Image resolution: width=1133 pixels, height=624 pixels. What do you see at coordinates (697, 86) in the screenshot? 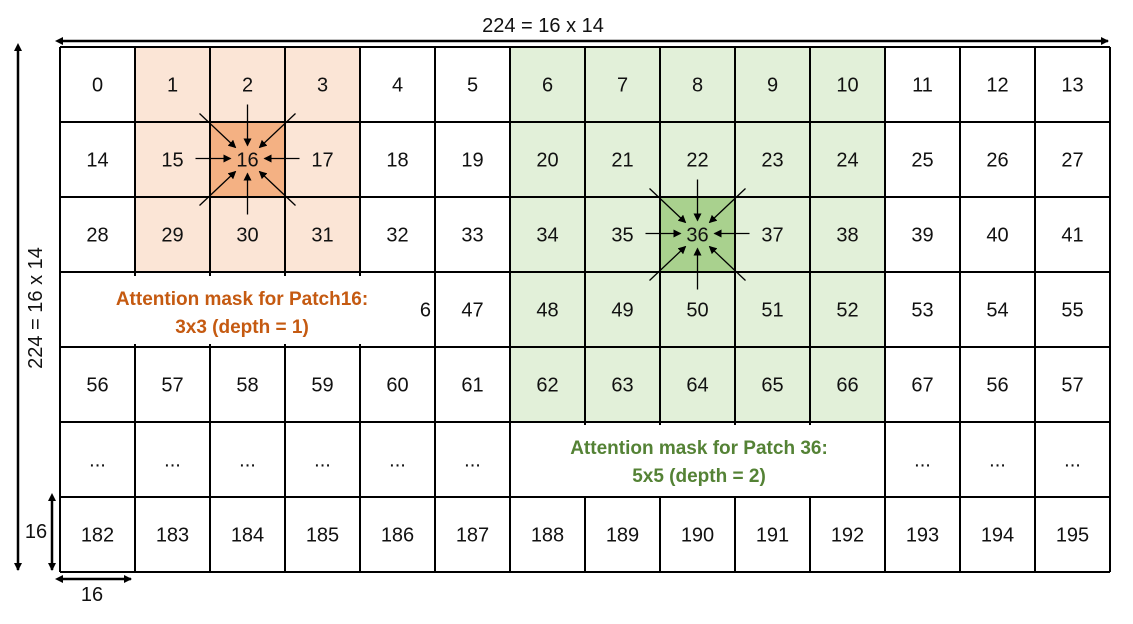
I see `patch-number: 8` at bounding box center [697, 86].